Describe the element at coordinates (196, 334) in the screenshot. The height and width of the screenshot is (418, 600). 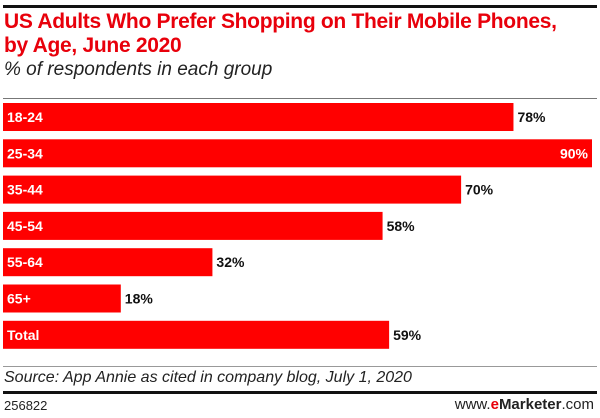
I see `bar-Total` at that location.